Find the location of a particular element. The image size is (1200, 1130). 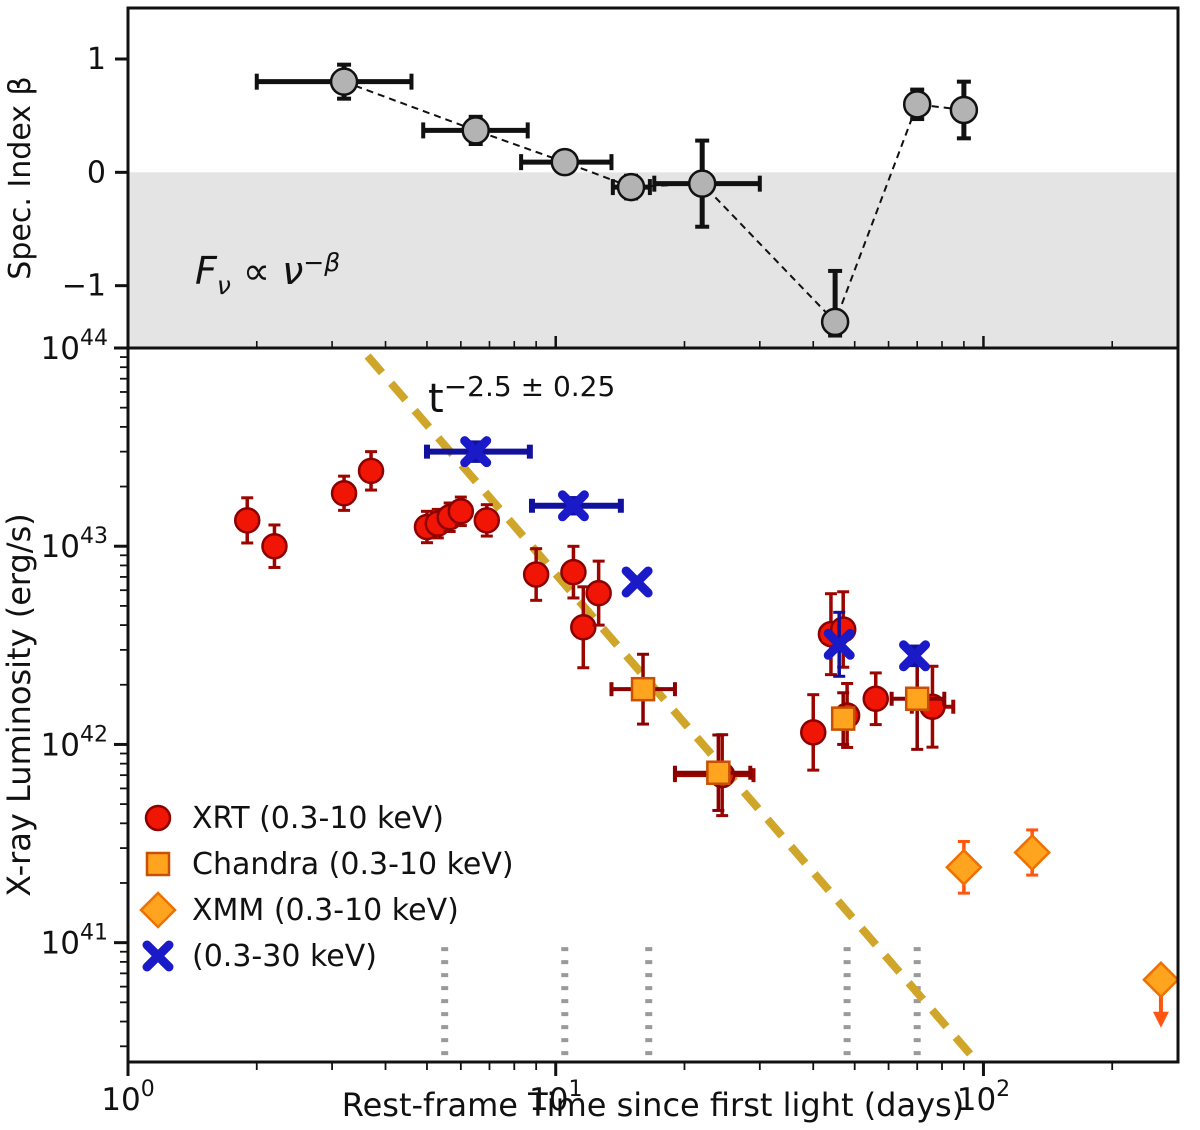

beta-ytick-label: 0 is located at coordinates (96, 172).